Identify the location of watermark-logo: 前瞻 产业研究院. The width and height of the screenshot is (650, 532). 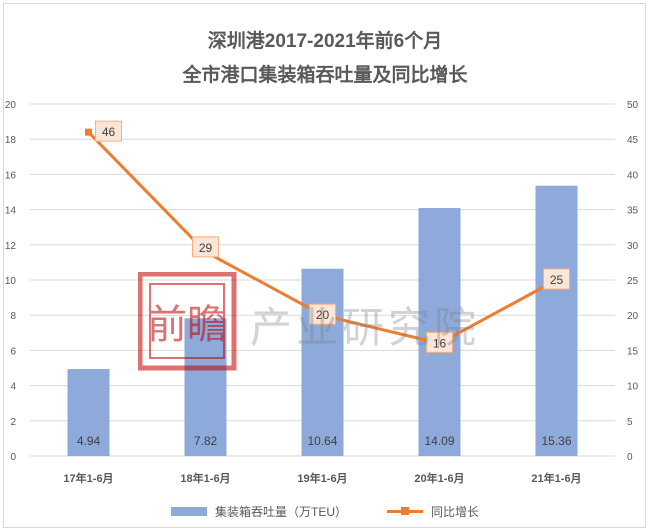
(328, 322).